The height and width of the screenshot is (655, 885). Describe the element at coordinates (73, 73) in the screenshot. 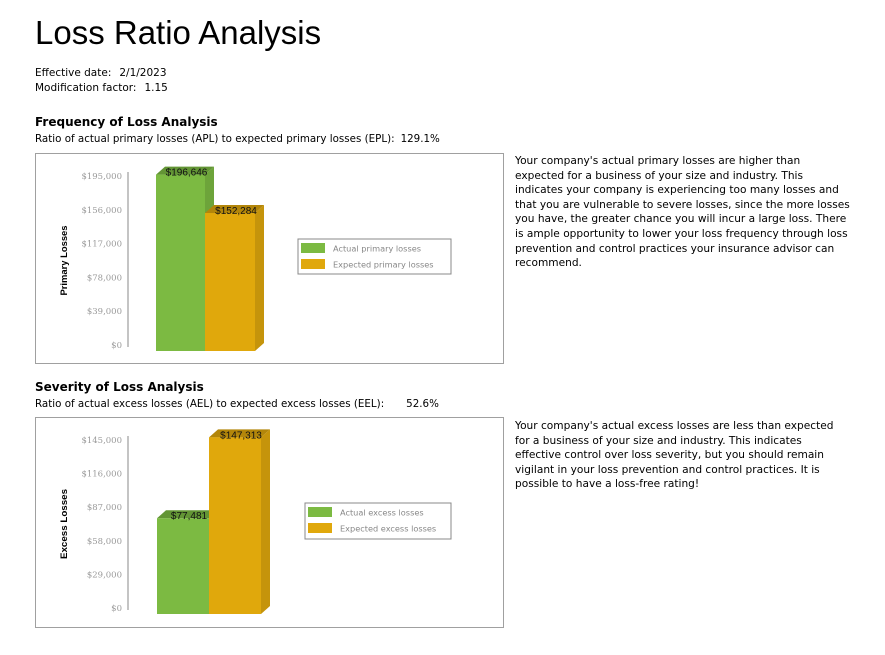

I see `effective-date-label: Effective date:` at that location.